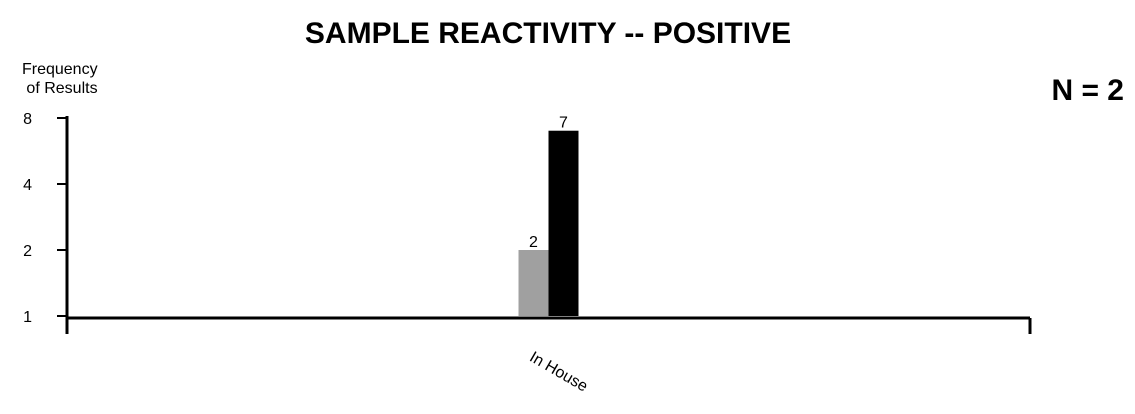 This screenshot has width=1135, height=414. What do you see at coordinates (27, 119) in the screenshot?
I see `y-tick-label: 8` at bounding box center [27, 119].